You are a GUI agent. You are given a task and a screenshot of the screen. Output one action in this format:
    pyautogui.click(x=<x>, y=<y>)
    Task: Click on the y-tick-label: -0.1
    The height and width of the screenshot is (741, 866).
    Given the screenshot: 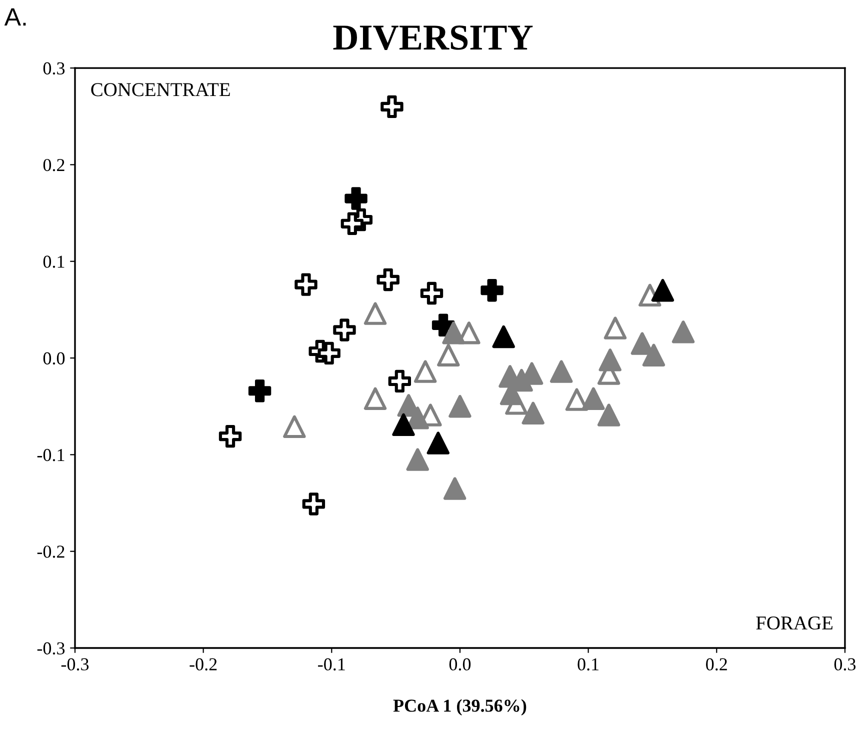 What is the action you would take?
    pyautogui.click(x=50, y=455)
    